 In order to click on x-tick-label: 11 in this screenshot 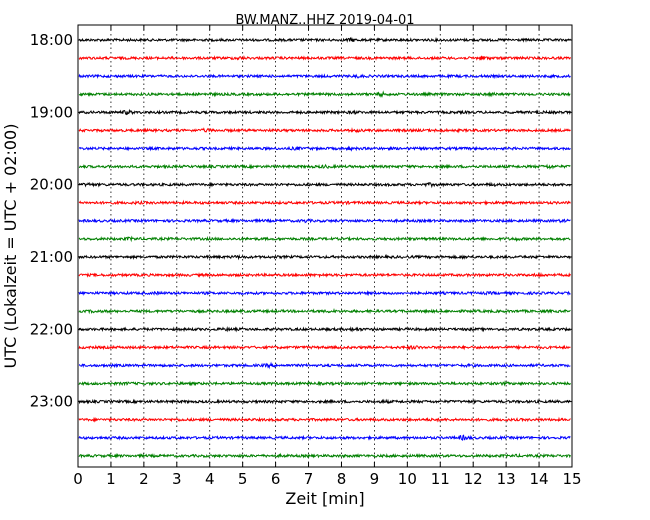, I will do `click(440, 479)`.